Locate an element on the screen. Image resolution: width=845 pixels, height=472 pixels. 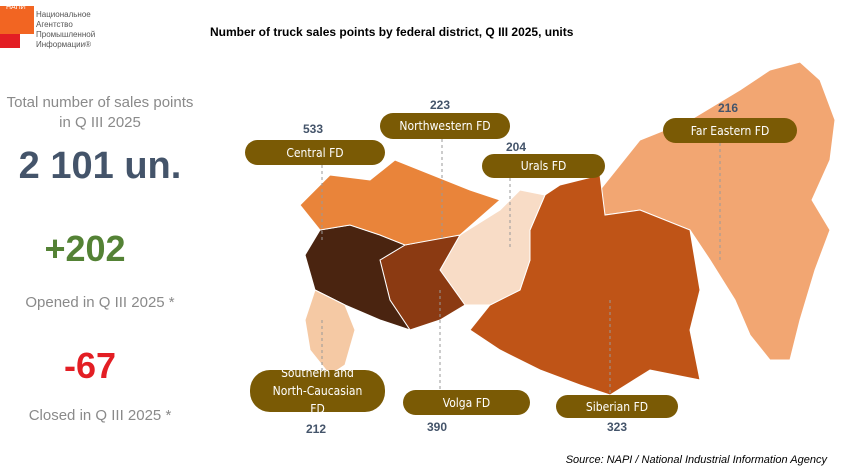
district-value: 204 is located at coordinates (516, 147).